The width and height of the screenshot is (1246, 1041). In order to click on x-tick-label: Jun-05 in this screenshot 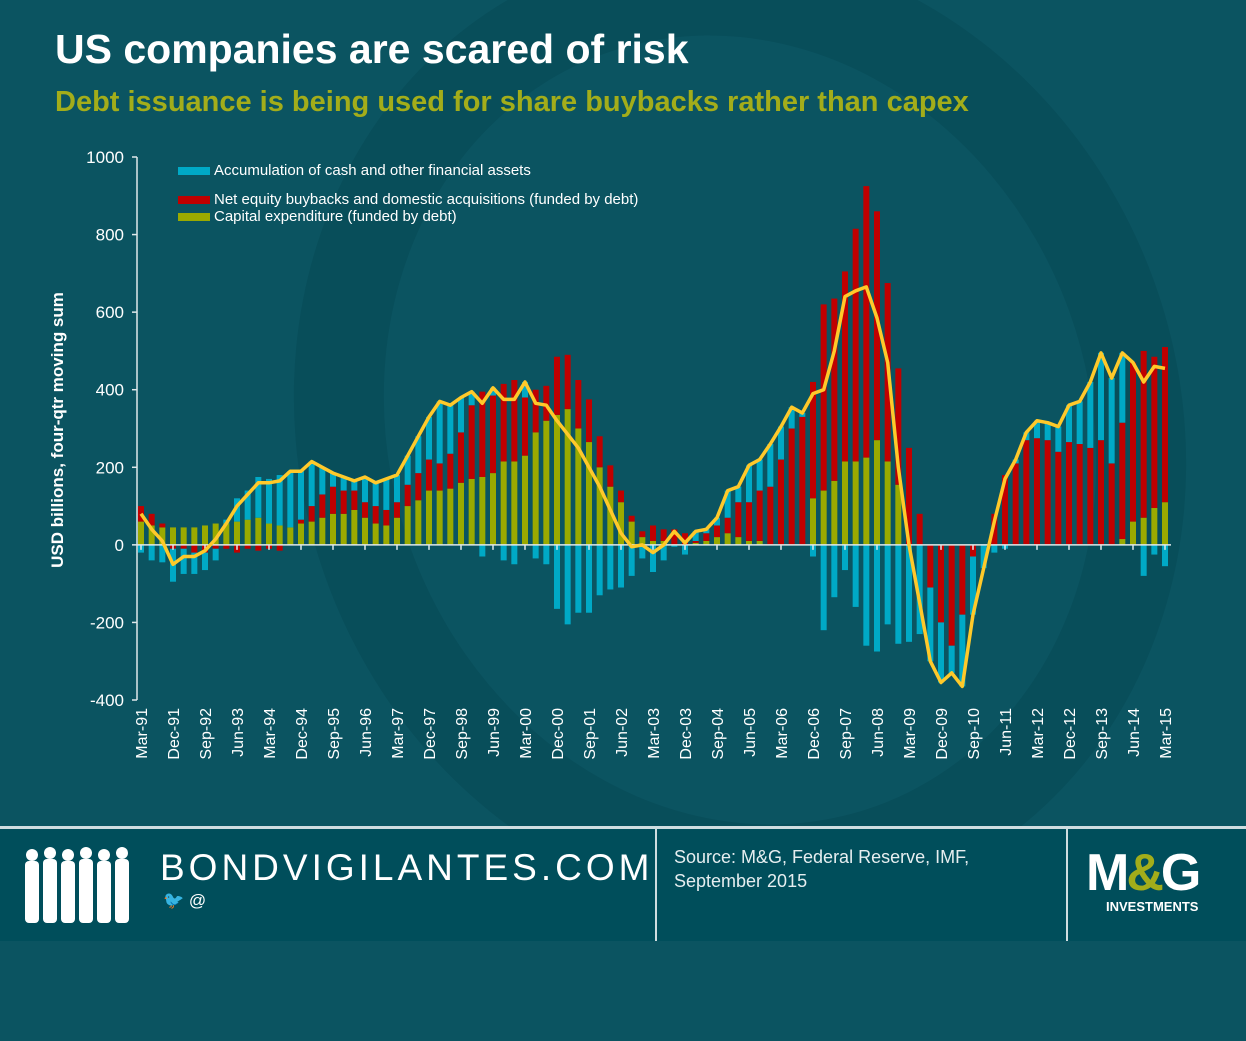, I will do `click(750, 732)`.